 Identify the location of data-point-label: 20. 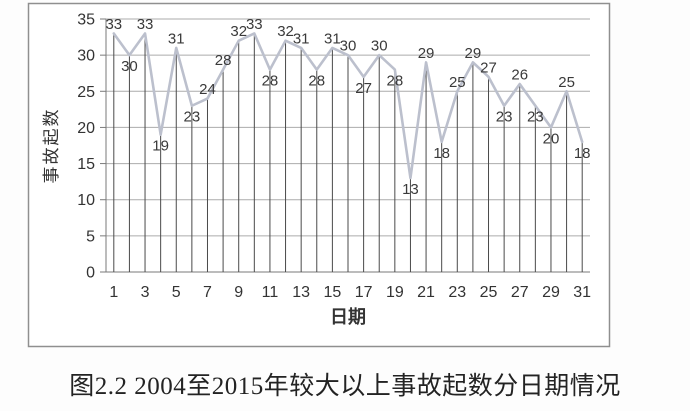
(551, 138).